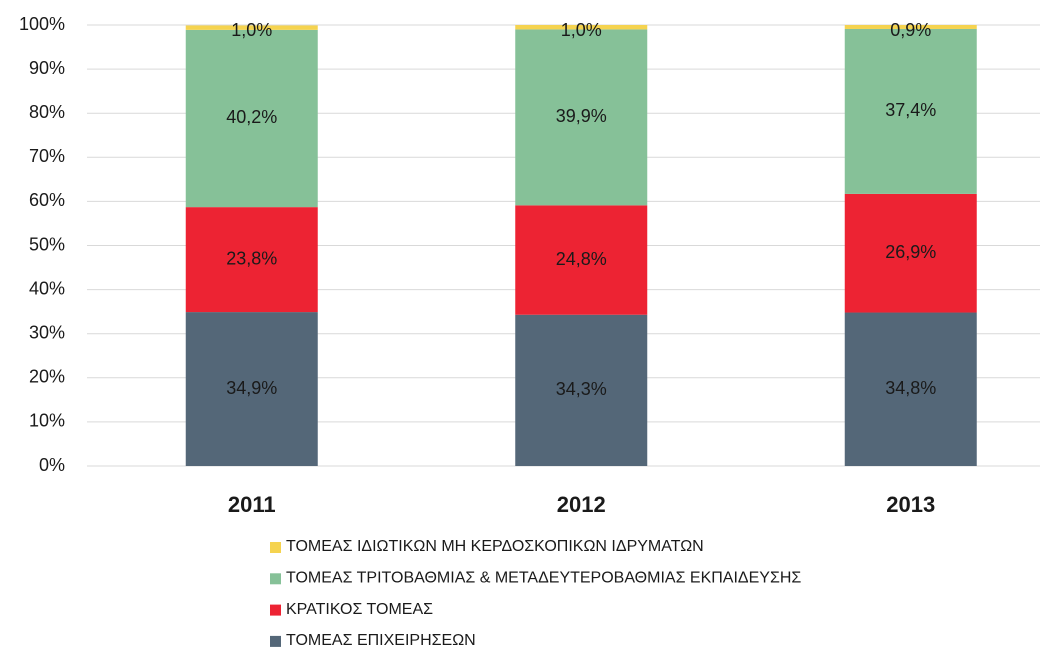 This screenshot has width=1064, height=652. Describe the element at coordinates (910, 504) in the screenshot. I see `x-tick-label: 2013` at that location.